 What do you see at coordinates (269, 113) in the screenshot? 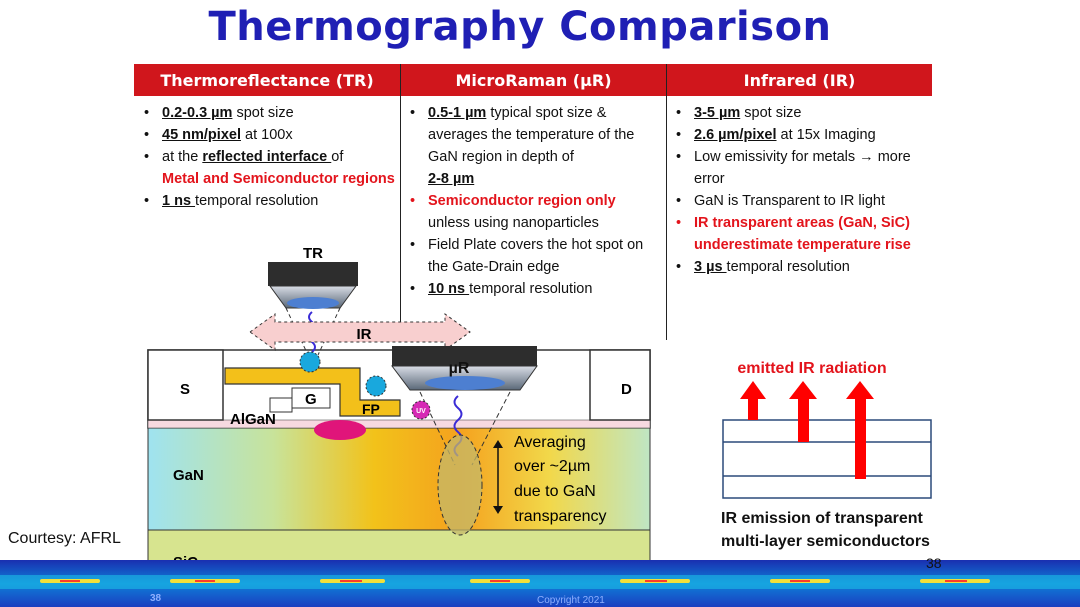
I see `list-item: 0.2-0.3 µm spot size` at bounding box center [269, 113].